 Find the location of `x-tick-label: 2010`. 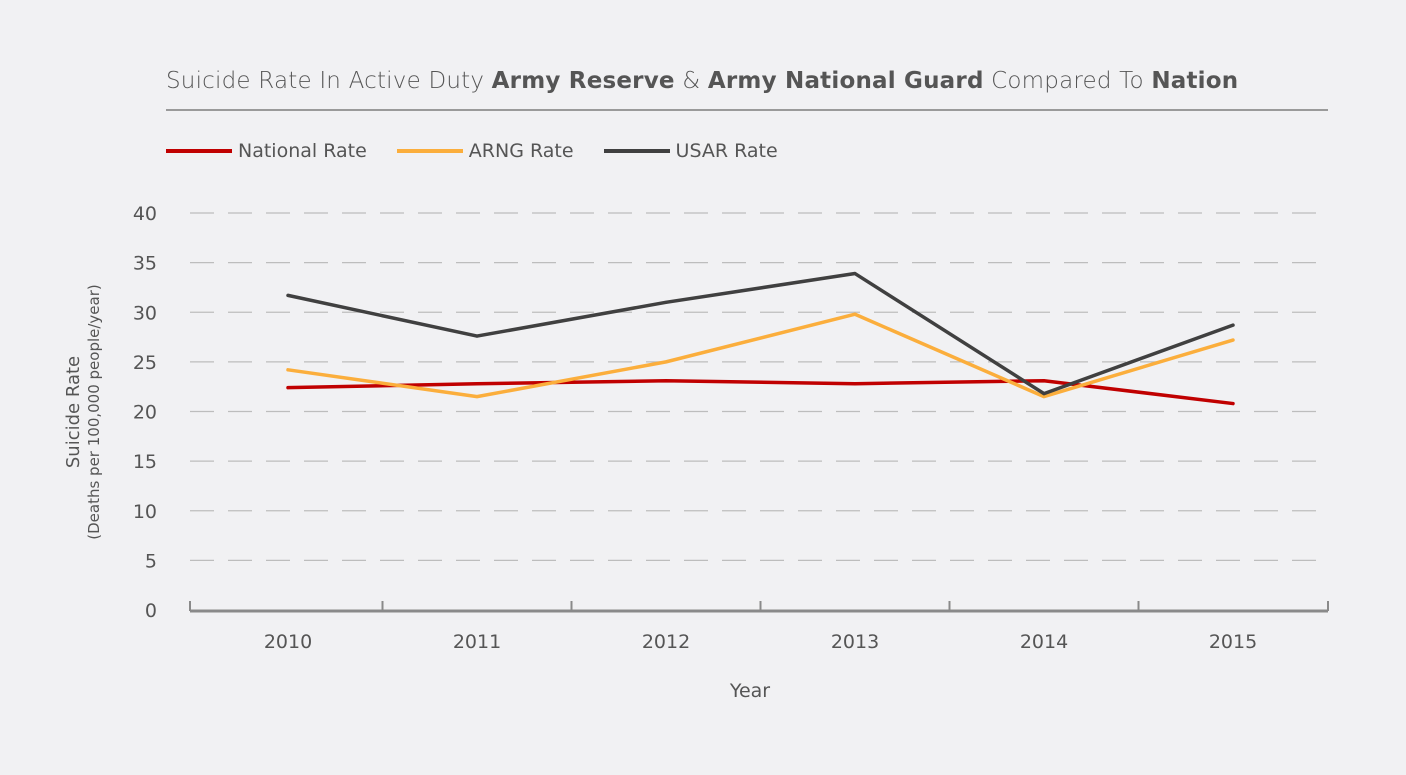

x-tick-label: 2010 is located at coordinates (288, 642).